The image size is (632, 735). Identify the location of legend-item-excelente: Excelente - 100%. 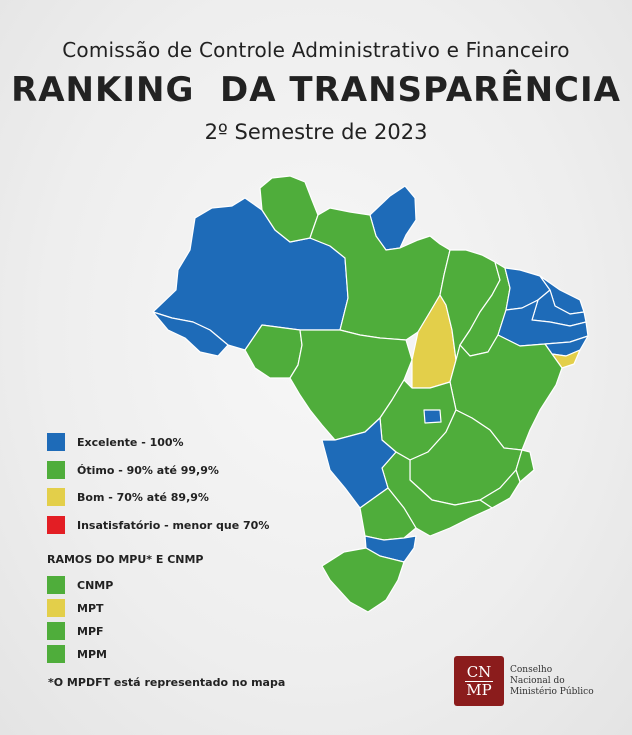
(115, 442).